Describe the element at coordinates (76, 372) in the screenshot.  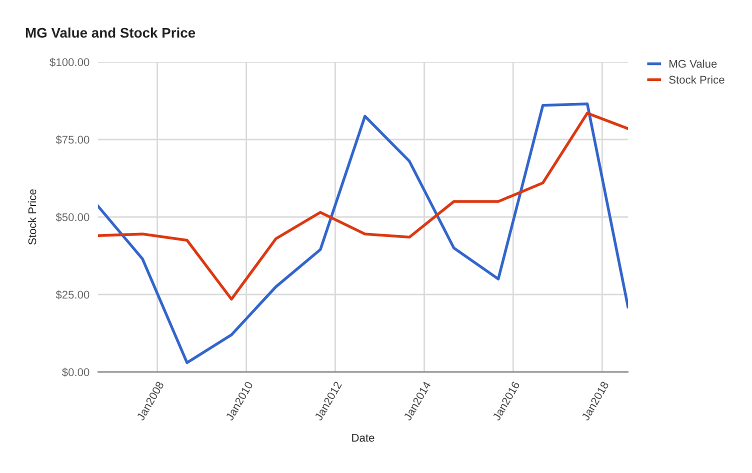
I see `y-tick-label: $0.00` at that location.